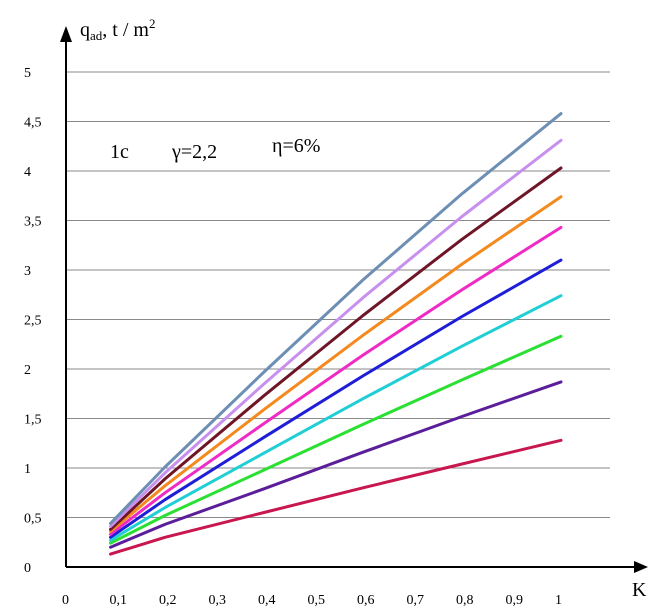 This screenshot has height=608, width=652. I want to click on y-tick-label: 0,5, so click(33, 519).